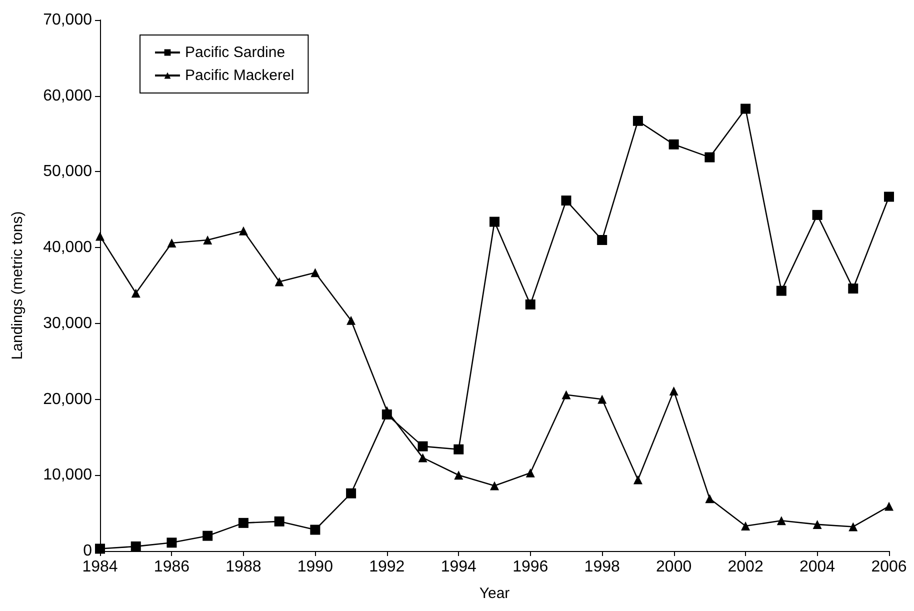 The image size is (914, 611). I want to click on y-tick-label: 50,000, so click(67, 171).